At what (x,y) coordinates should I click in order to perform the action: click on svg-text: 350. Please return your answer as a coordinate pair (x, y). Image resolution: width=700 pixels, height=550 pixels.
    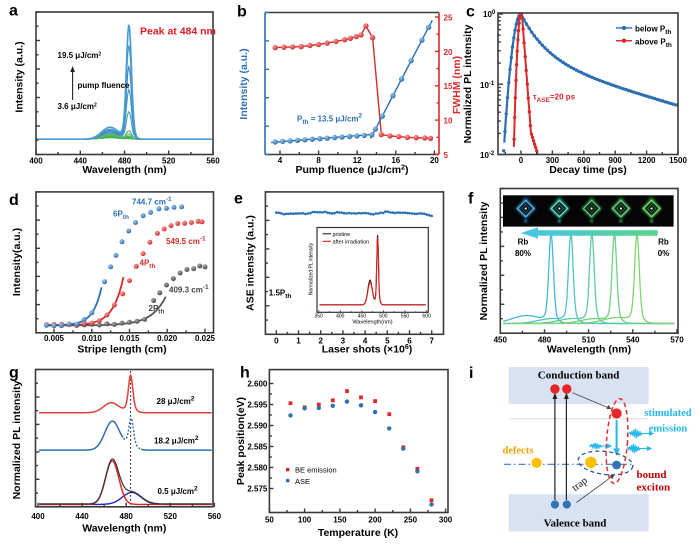
    Looking at the image, I should click on (319, 317).